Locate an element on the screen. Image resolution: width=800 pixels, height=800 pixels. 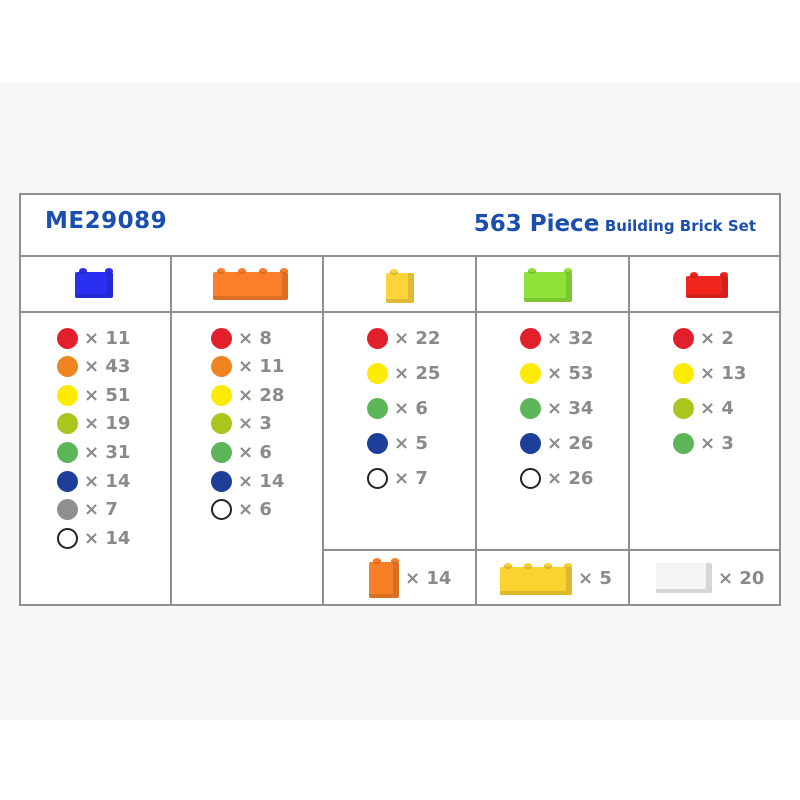
color-count-item: × 53 is located at coordinates (556, 373).